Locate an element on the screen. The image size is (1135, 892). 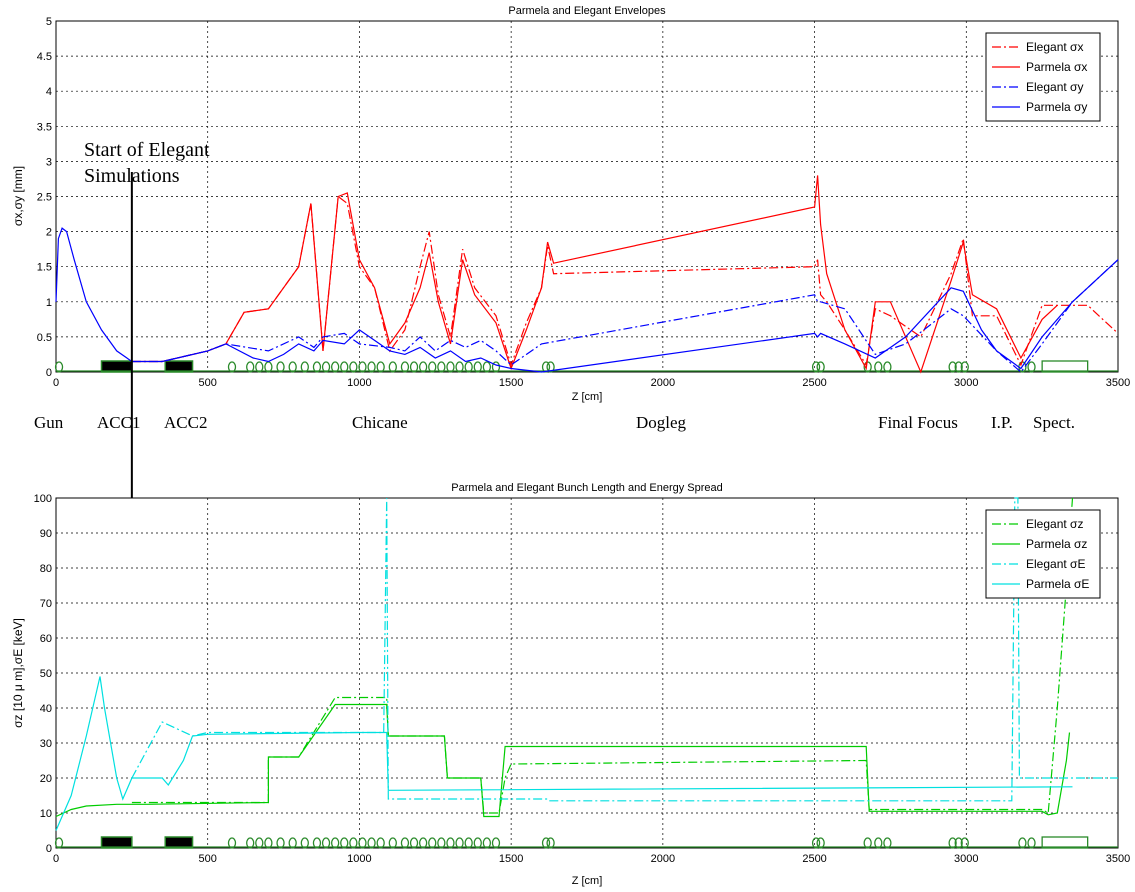
bunch-y-axis-label: σz [10 μ m],σE [keV] is located at coordinates (18, 673).